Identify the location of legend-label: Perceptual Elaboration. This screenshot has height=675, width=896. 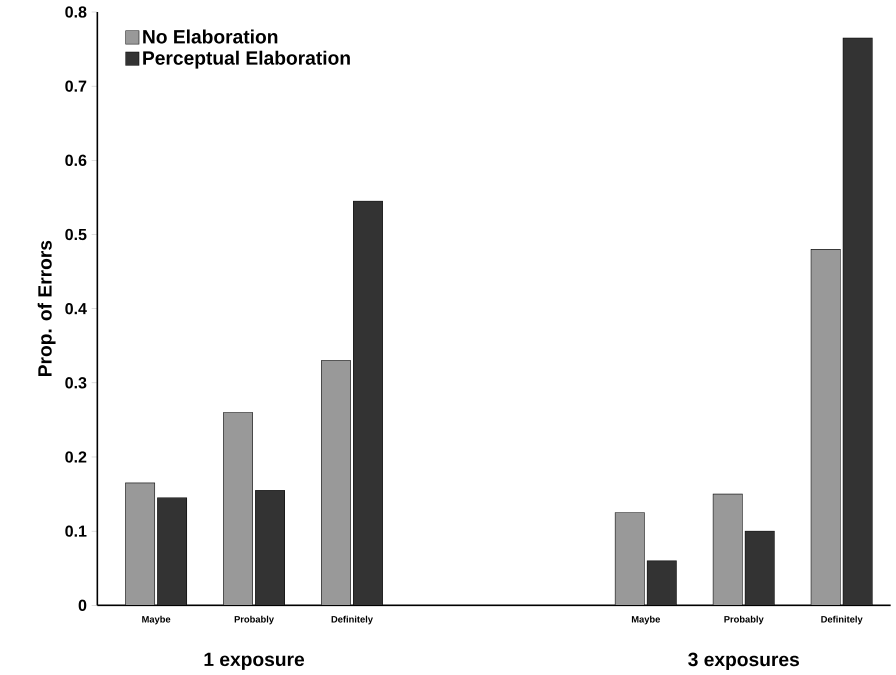
(246, 59).